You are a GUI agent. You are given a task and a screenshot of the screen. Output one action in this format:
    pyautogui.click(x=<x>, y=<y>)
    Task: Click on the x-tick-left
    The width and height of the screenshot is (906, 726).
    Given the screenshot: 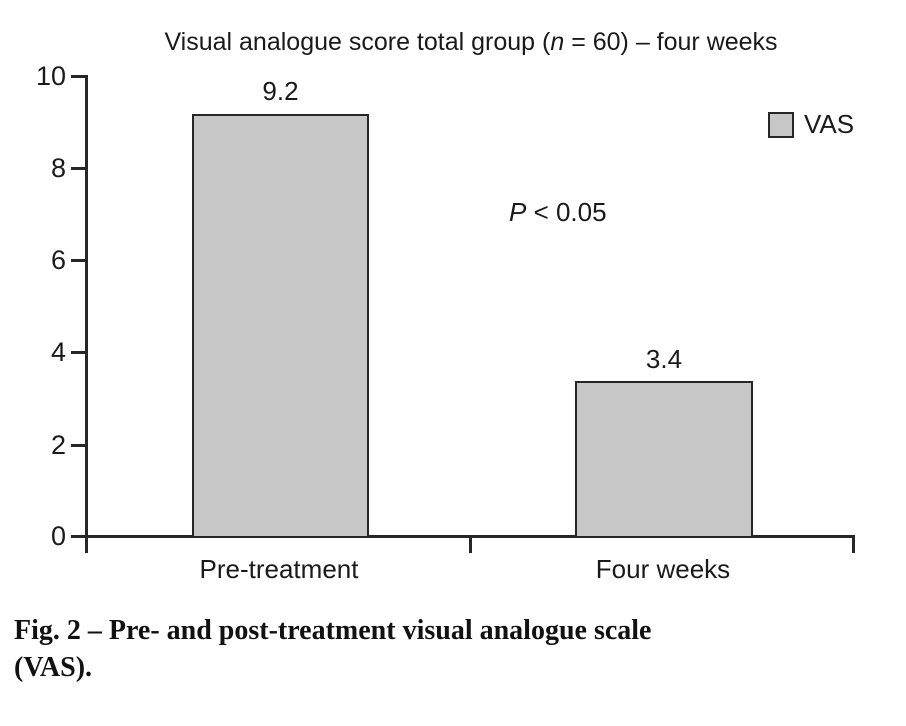 What is the action you would take?
    pyautogui.click(x=86, y=545)
    